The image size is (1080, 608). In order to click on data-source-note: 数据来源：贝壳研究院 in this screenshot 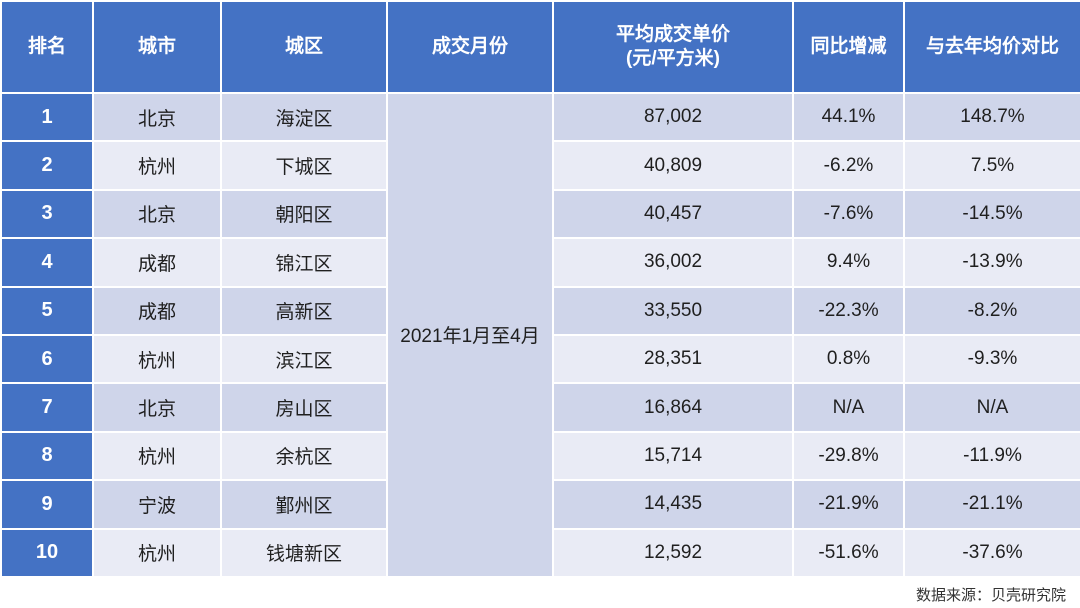, I will do `click(990, 595)`.